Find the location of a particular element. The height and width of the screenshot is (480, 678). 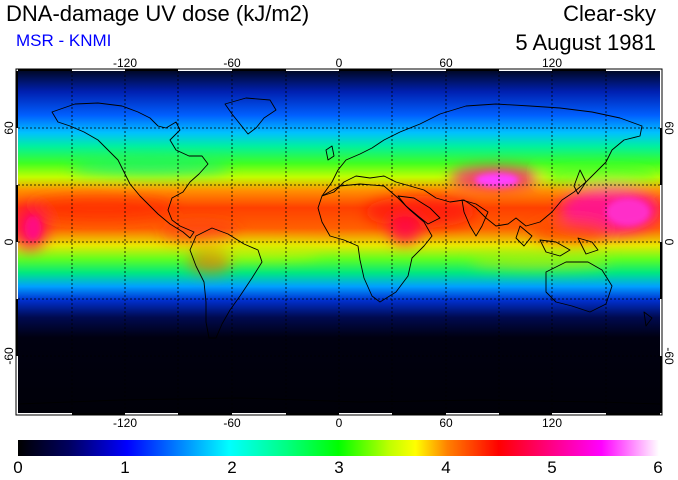

lon-label-bottom: 60 is located at coordinates (446, 423).